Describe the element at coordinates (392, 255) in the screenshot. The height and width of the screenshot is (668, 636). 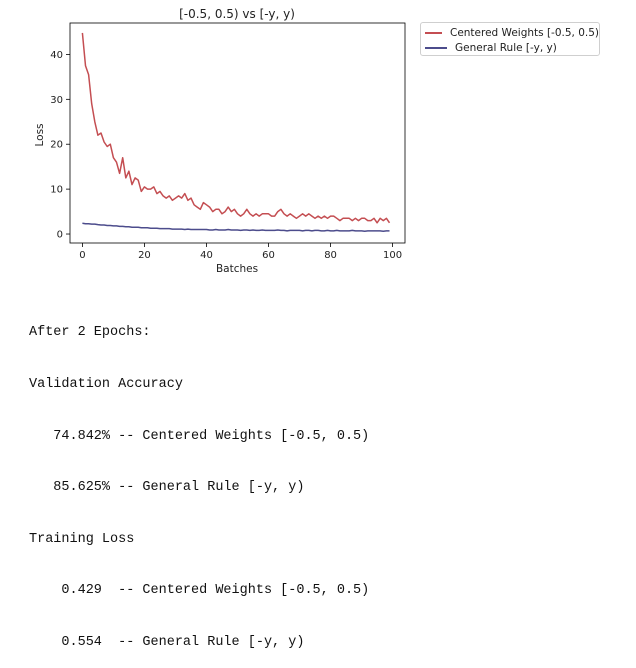
I see `x-tick-label: 100` at that location.